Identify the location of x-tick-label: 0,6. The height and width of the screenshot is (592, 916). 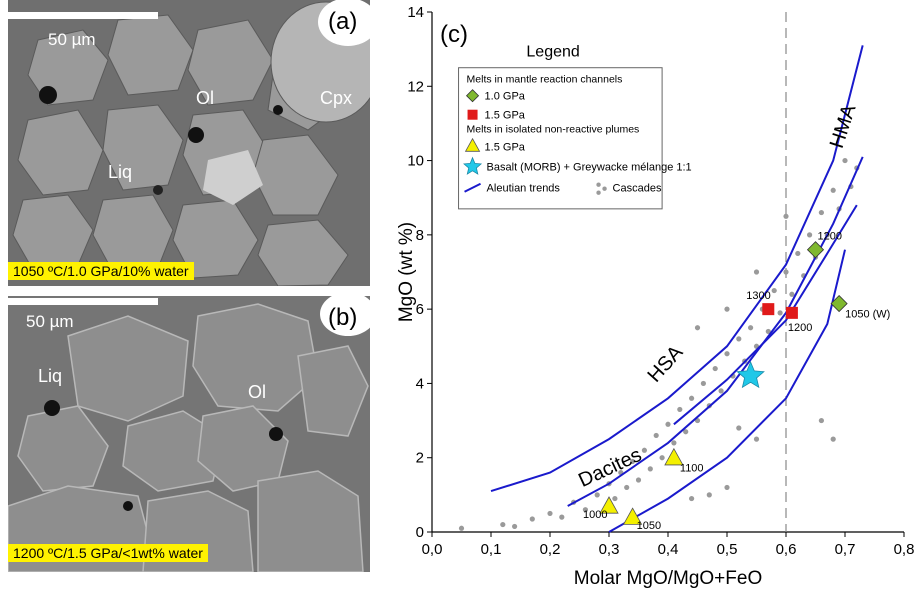
(786, 549).